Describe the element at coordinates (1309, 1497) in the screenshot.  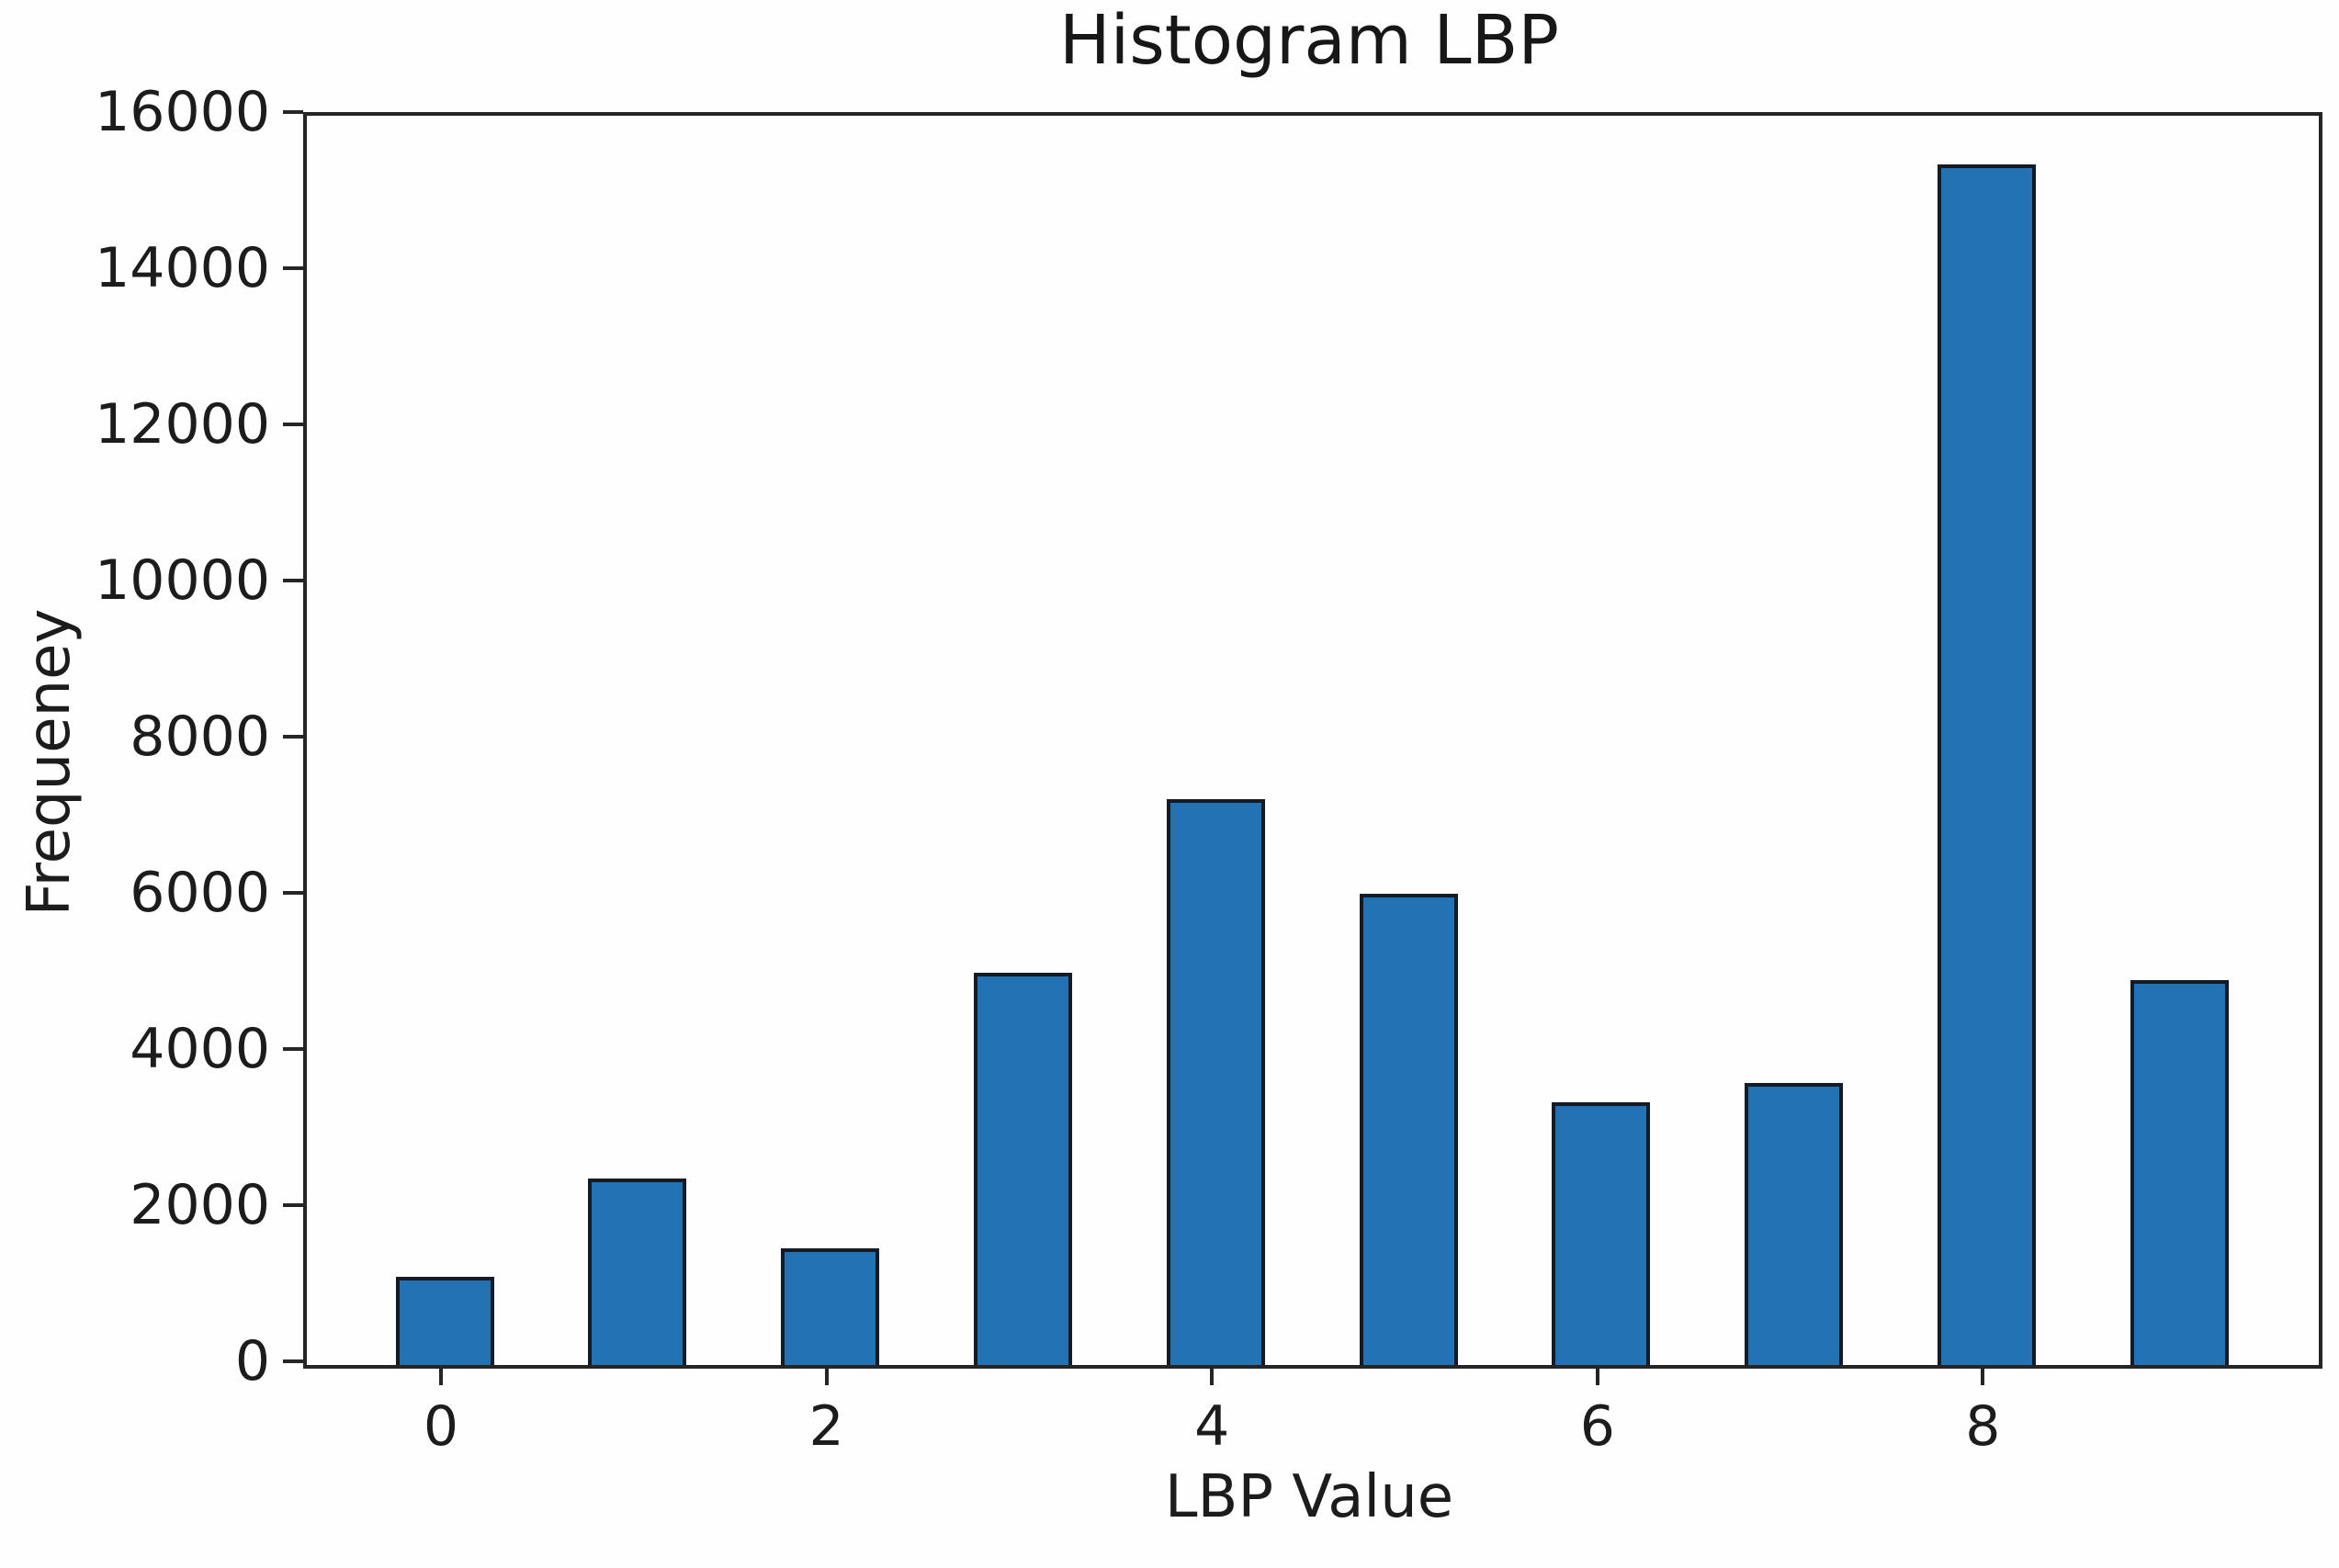
I see `x-axis-label: LBP Value` at that location.